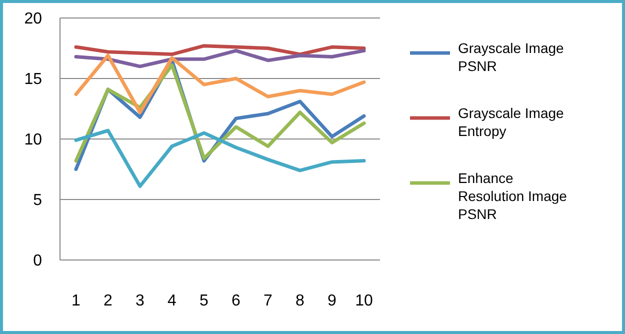 Image resolution: width=625 pixels, height=334 pixels. Describe the element at coordinates (108, 301) in the screenshot. I see `x-tick-label: 2` at that location.